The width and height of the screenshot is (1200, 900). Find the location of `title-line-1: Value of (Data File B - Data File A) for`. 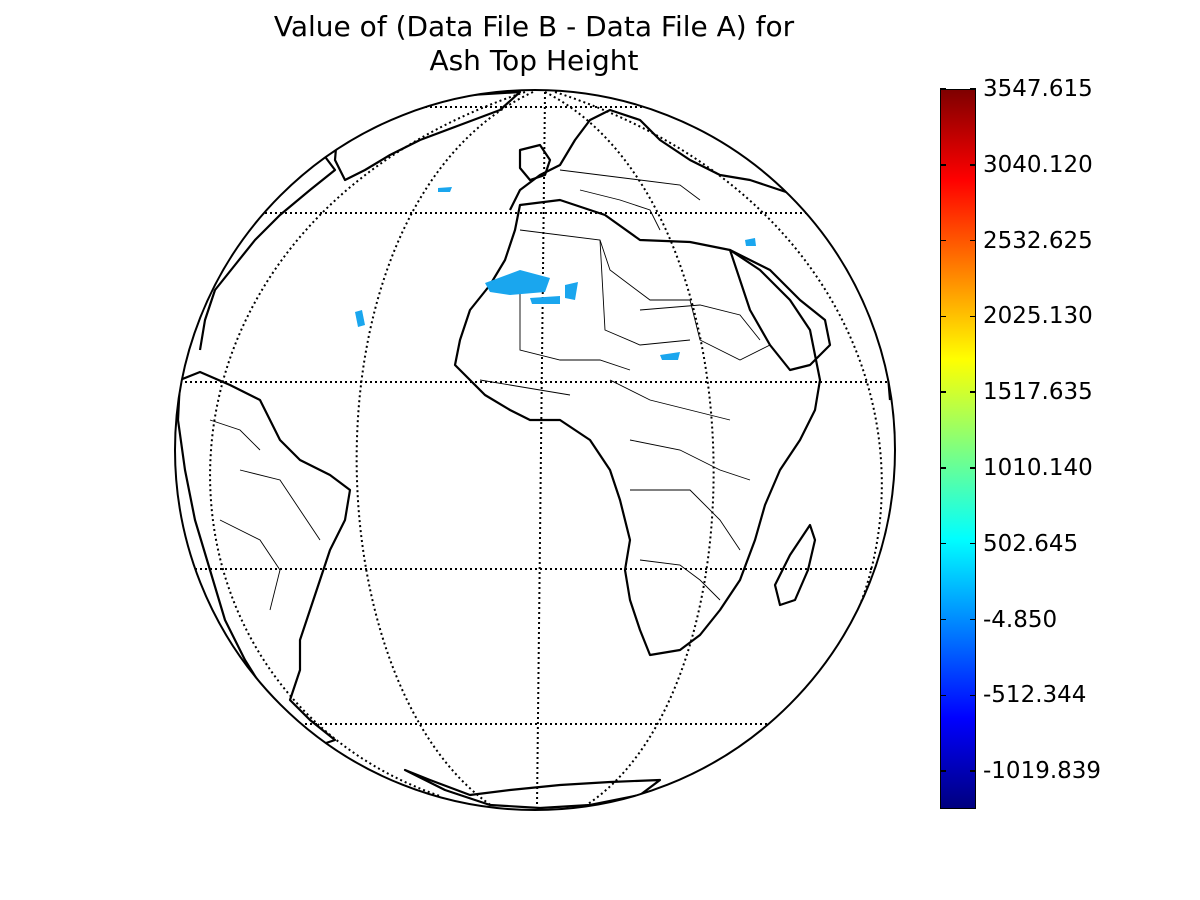

title-line-1: Value of (Data File B - Data File A) for is located at coordinates (534, 26).